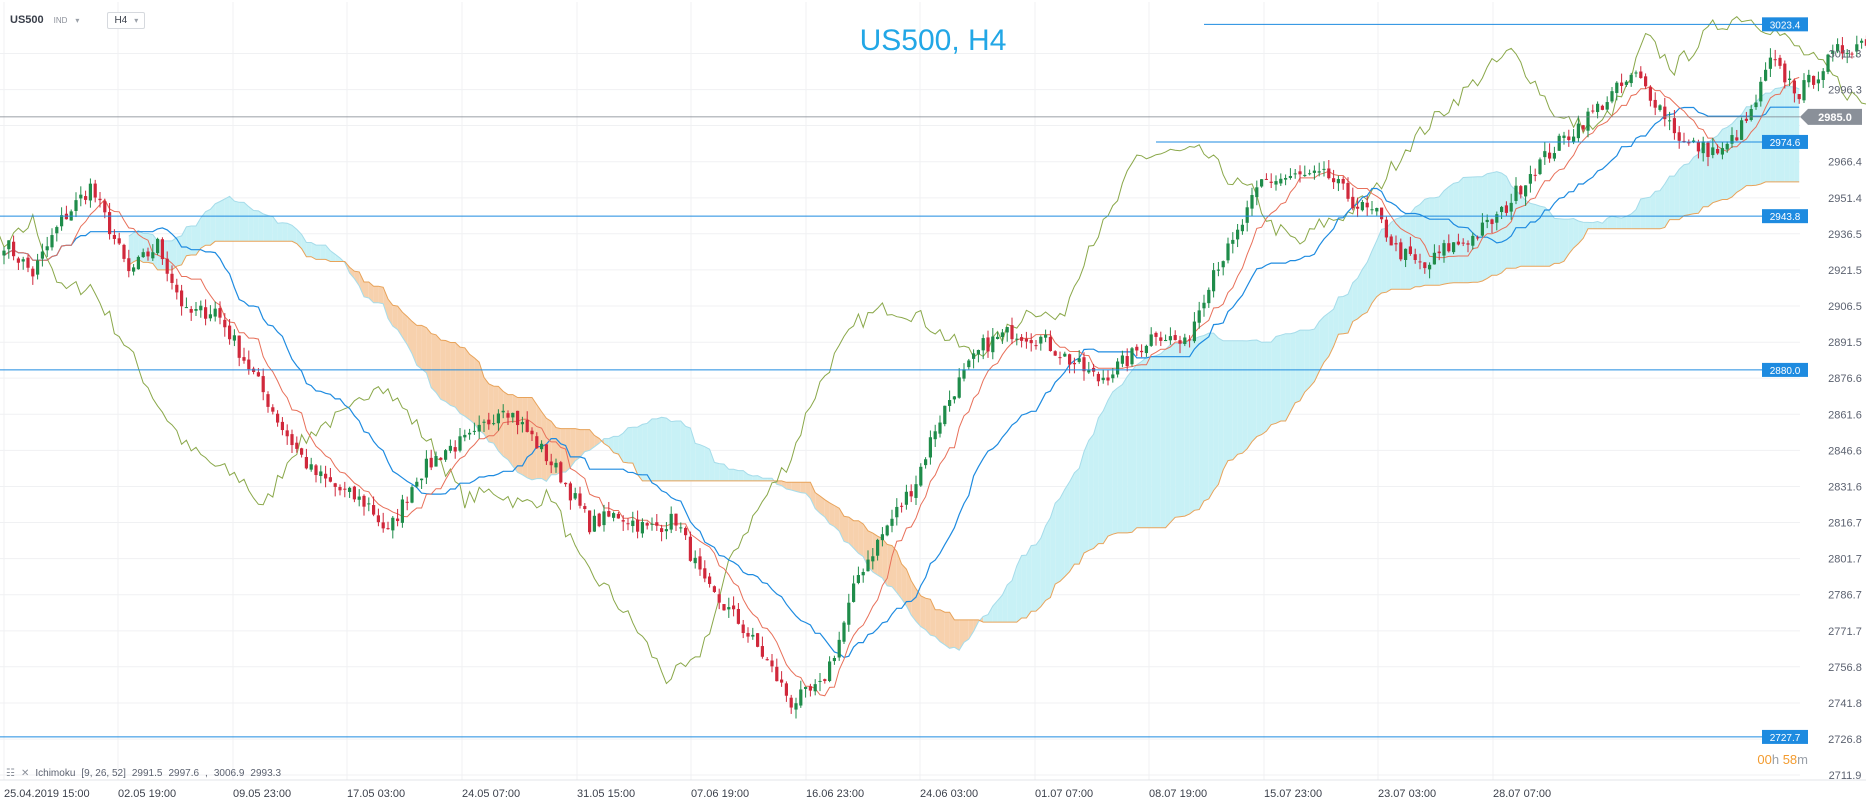 The height and width of the screenshot is (805, 1866). What do you see at coordinates (229, 773) in the screenshot?
I see `indicator-value-4: 3006.9` at bounding box center [229, 773].